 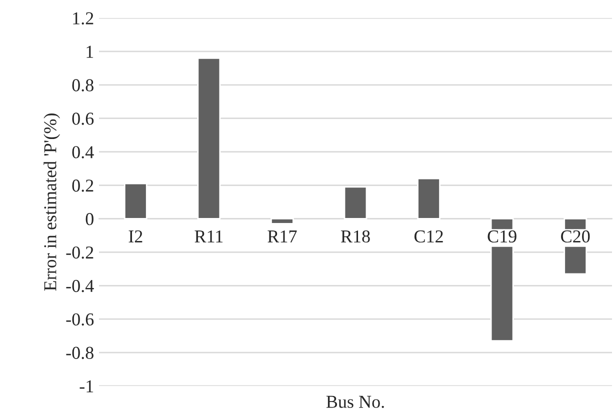 What do you see at coordinates (208, 236) in the screenshot?
I see `x-tick-label: R11` at bounding box center [208, 236].